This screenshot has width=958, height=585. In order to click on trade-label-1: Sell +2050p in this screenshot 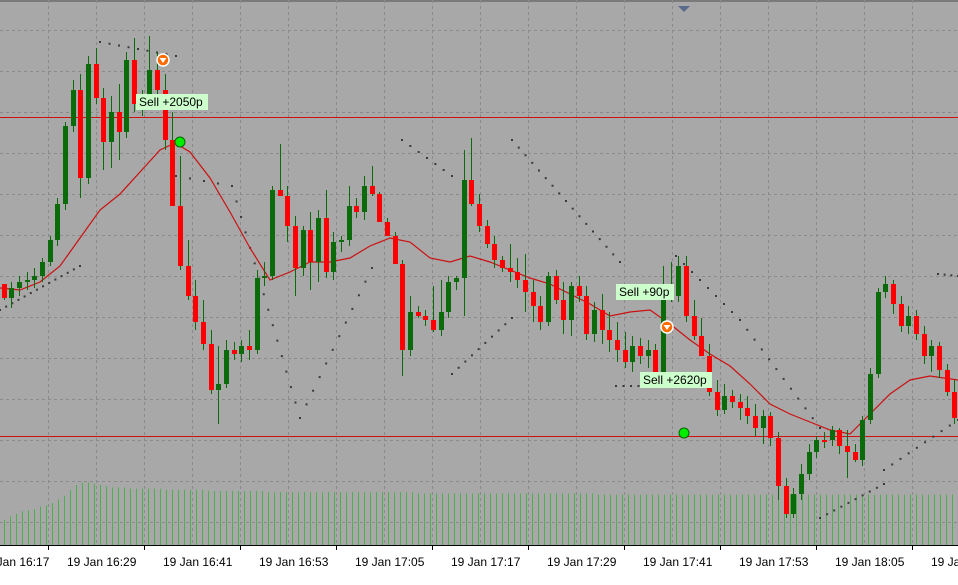, I will do `click(172, 102)`.